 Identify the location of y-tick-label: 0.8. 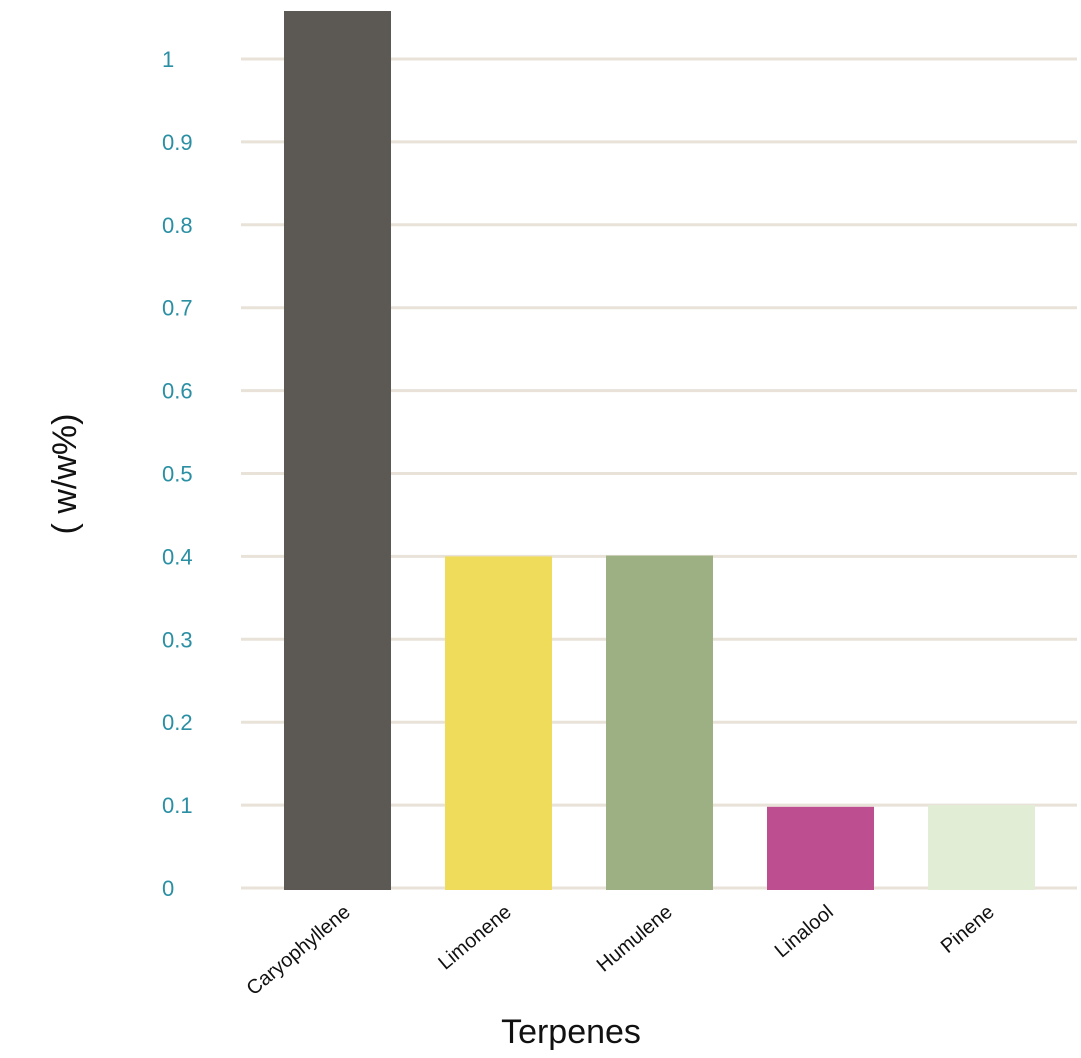
(177, 225).